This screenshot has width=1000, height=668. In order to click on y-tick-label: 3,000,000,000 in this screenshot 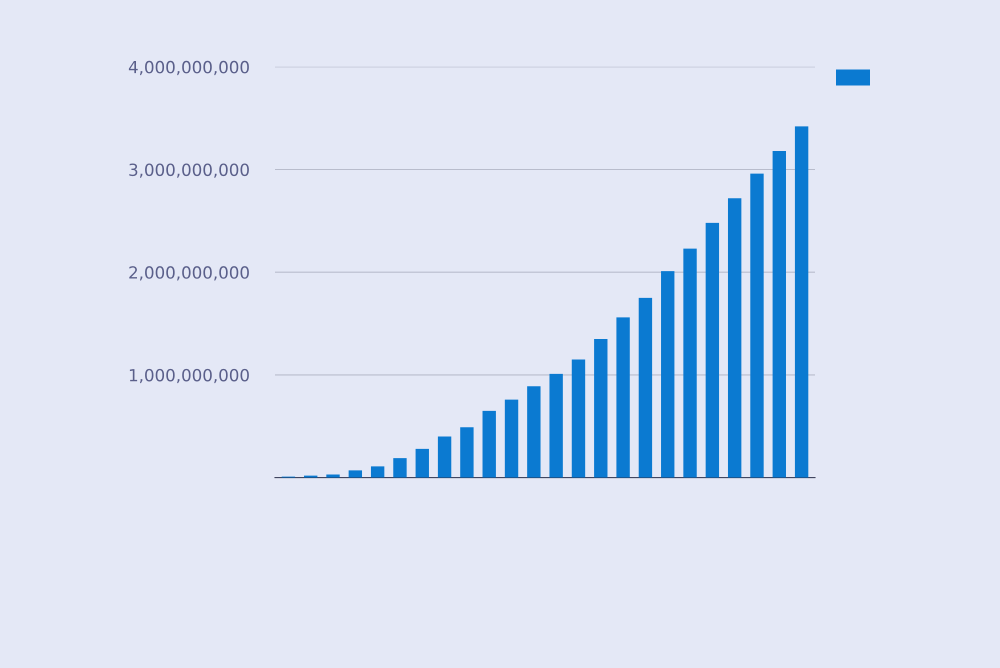, I will do `click(189, 170)`.